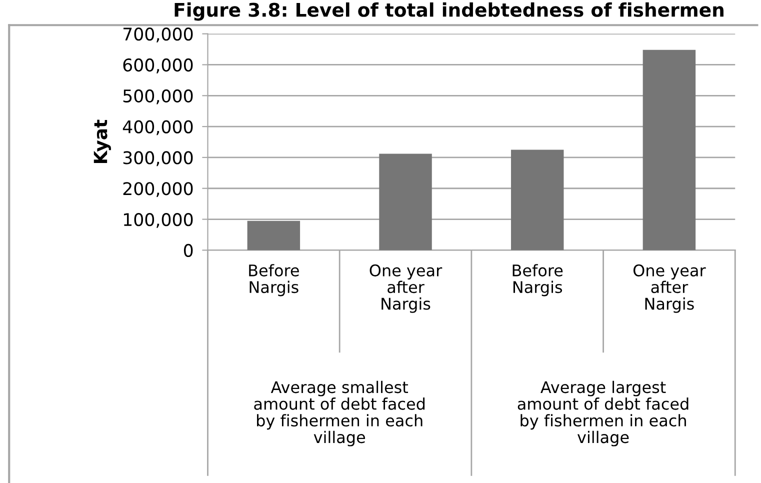  Describe the element at coordinates (157, 128) in the screenshot. I see `y-tick-label: 400,000` at that location.